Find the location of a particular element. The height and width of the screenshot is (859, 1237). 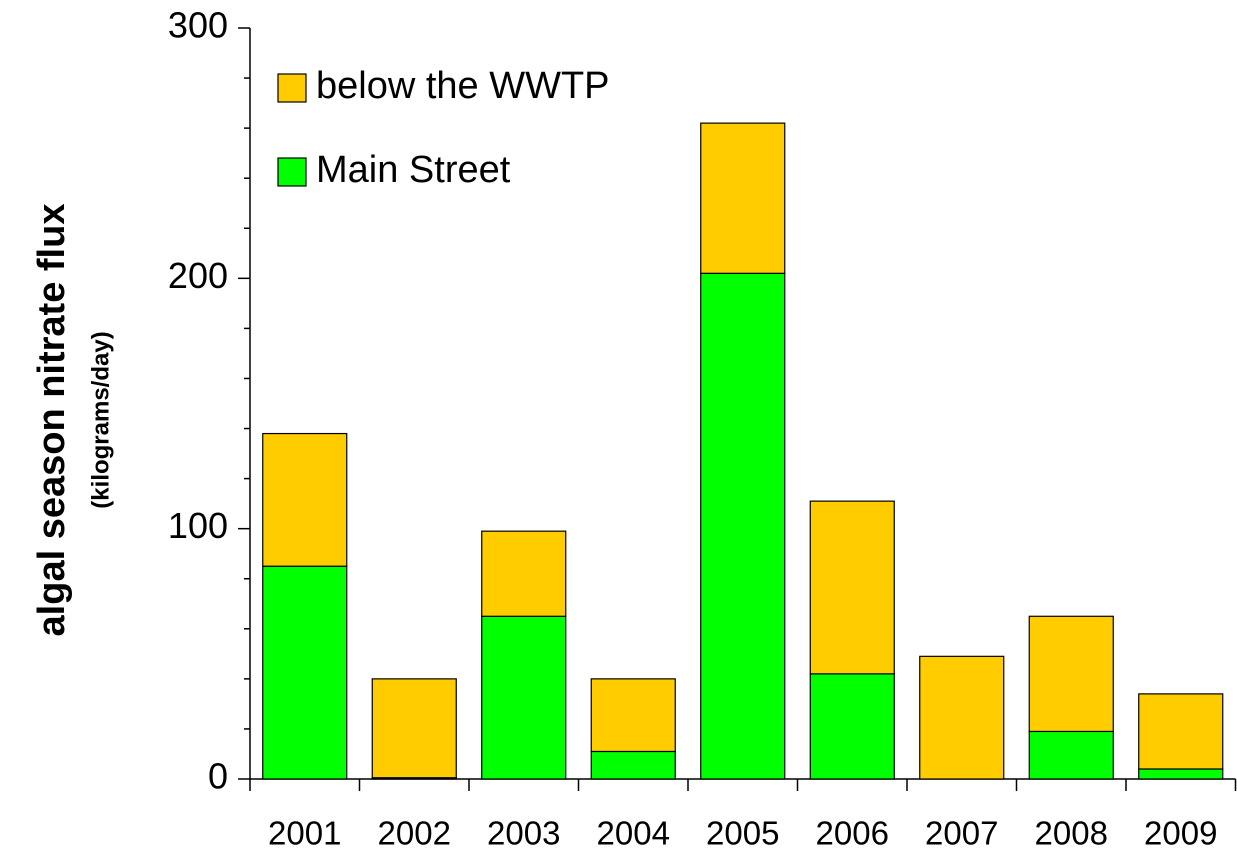

x-tick-label: 2001 is located at coordinates (304, 833).